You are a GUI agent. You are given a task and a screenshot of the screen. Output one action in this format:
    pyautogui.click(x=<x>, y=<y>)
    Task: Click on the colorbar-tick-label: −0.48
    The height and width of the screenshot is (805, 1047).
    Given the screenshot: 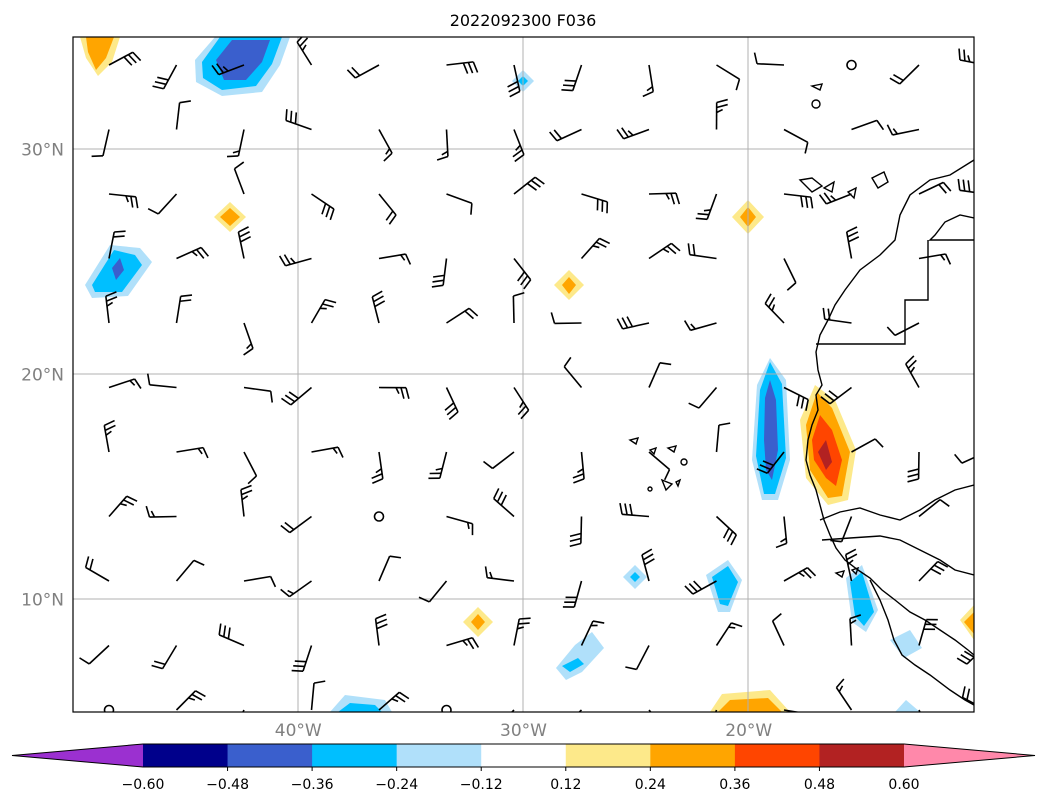 What is the action you would take?
    pyautogui.click(x=227, y=785)
    